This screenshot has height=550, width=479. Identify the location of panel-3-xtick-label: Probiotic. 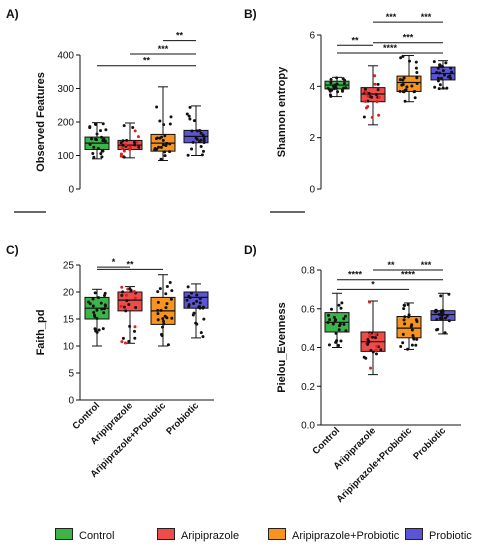
(182, 418).